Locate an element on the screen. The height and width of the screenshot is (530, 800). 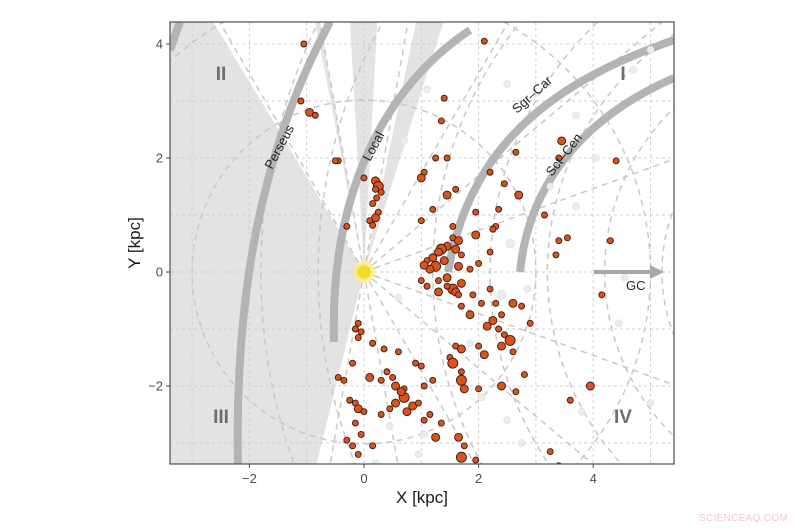
quadrant-label-iv: IV is located at coordinates (623, 417).